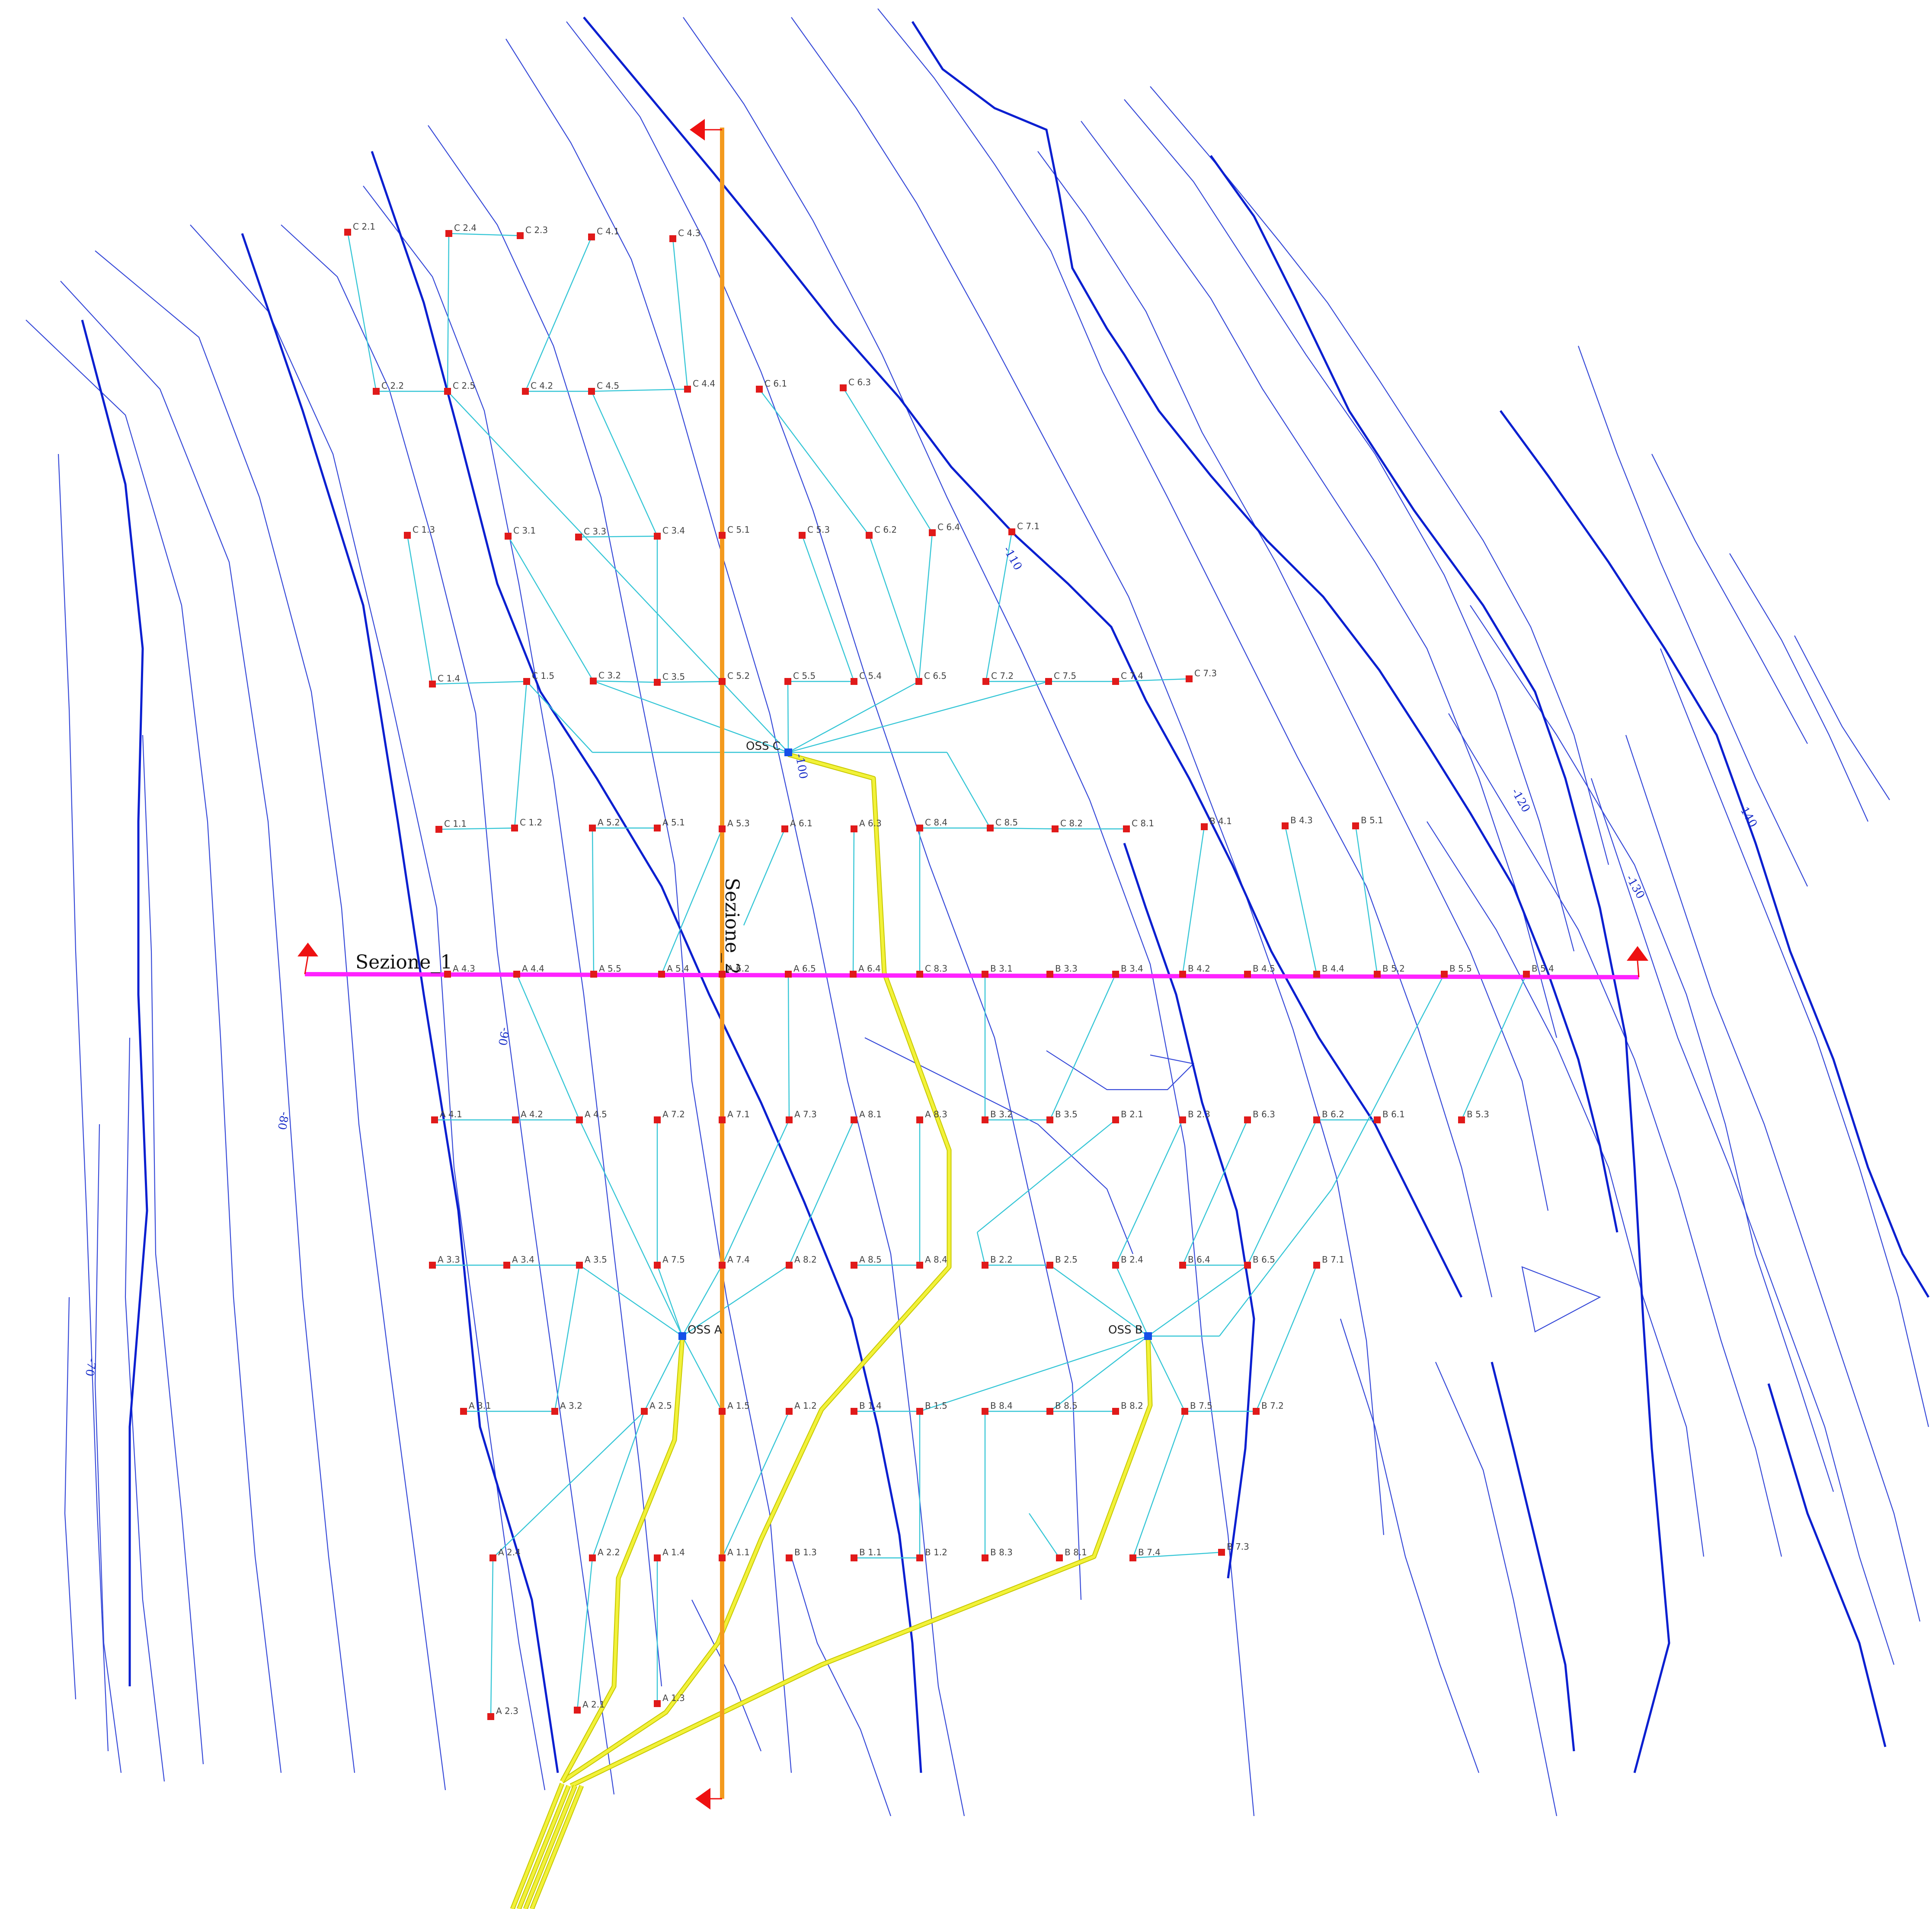 The image size is (1932, 1909). What do you see at coordinates (997, 1408) in the screenshot?
I see `turbine-b-8-4: B 8.4` at bounding box center [997, 1408].